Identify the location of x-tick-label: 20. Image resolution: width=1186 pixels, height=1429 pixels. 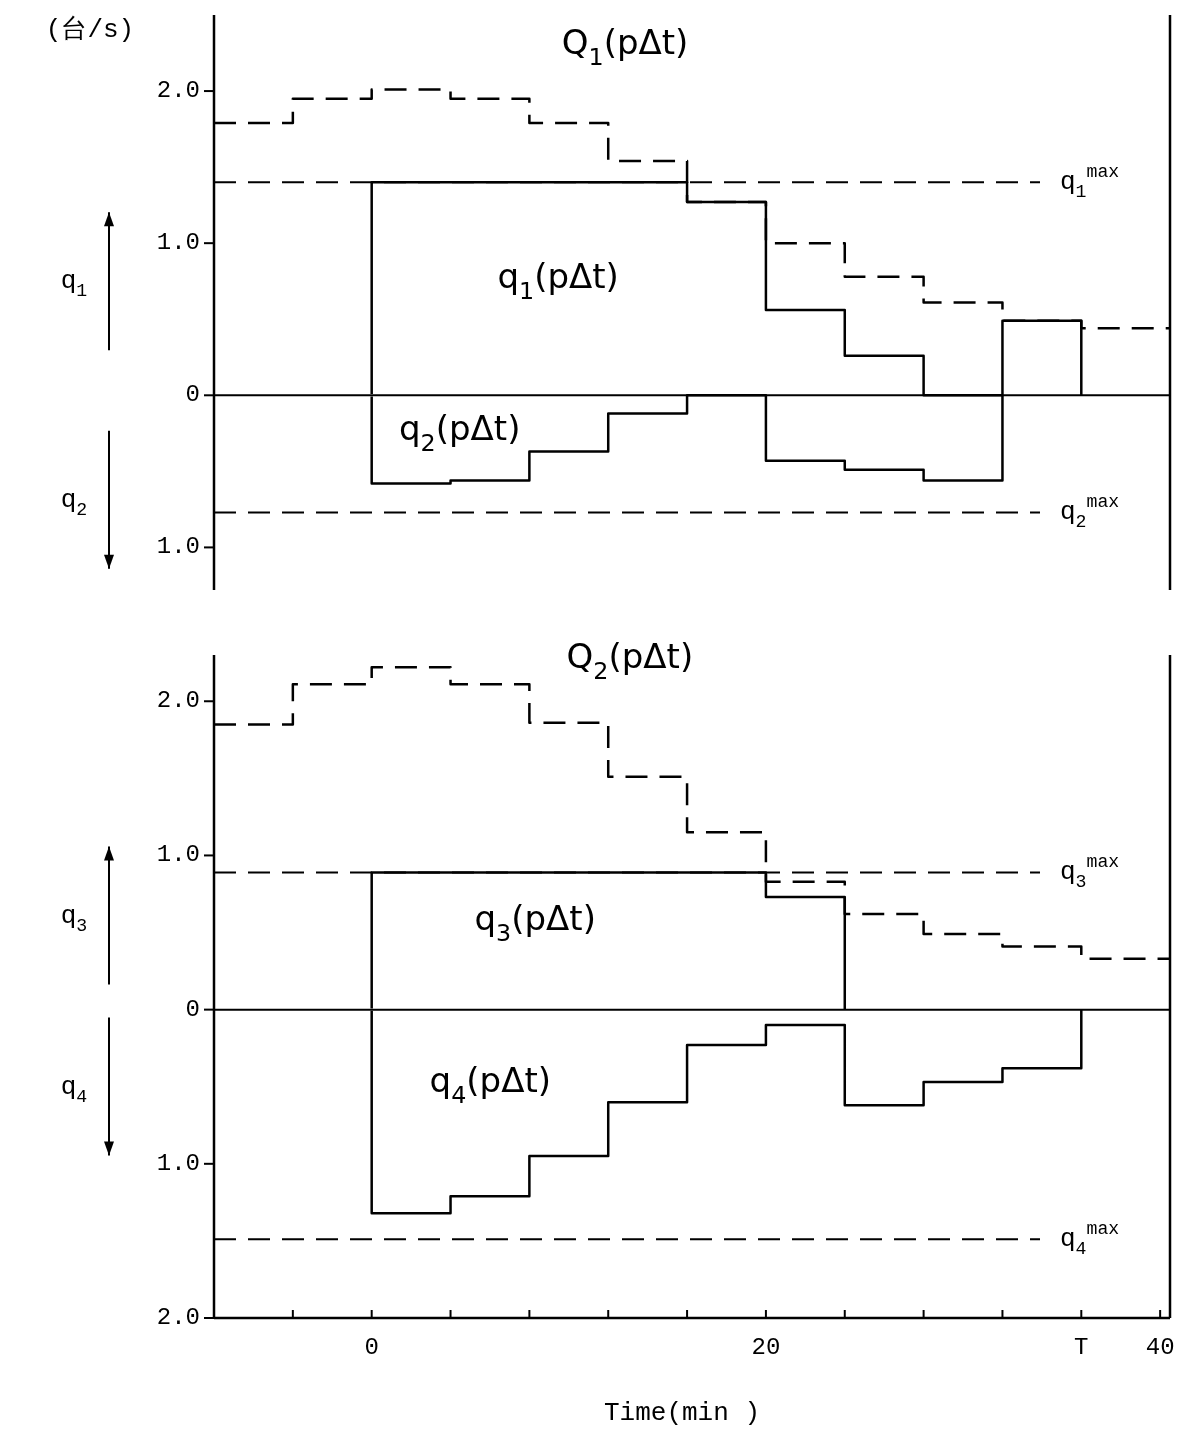
(766, 1348).